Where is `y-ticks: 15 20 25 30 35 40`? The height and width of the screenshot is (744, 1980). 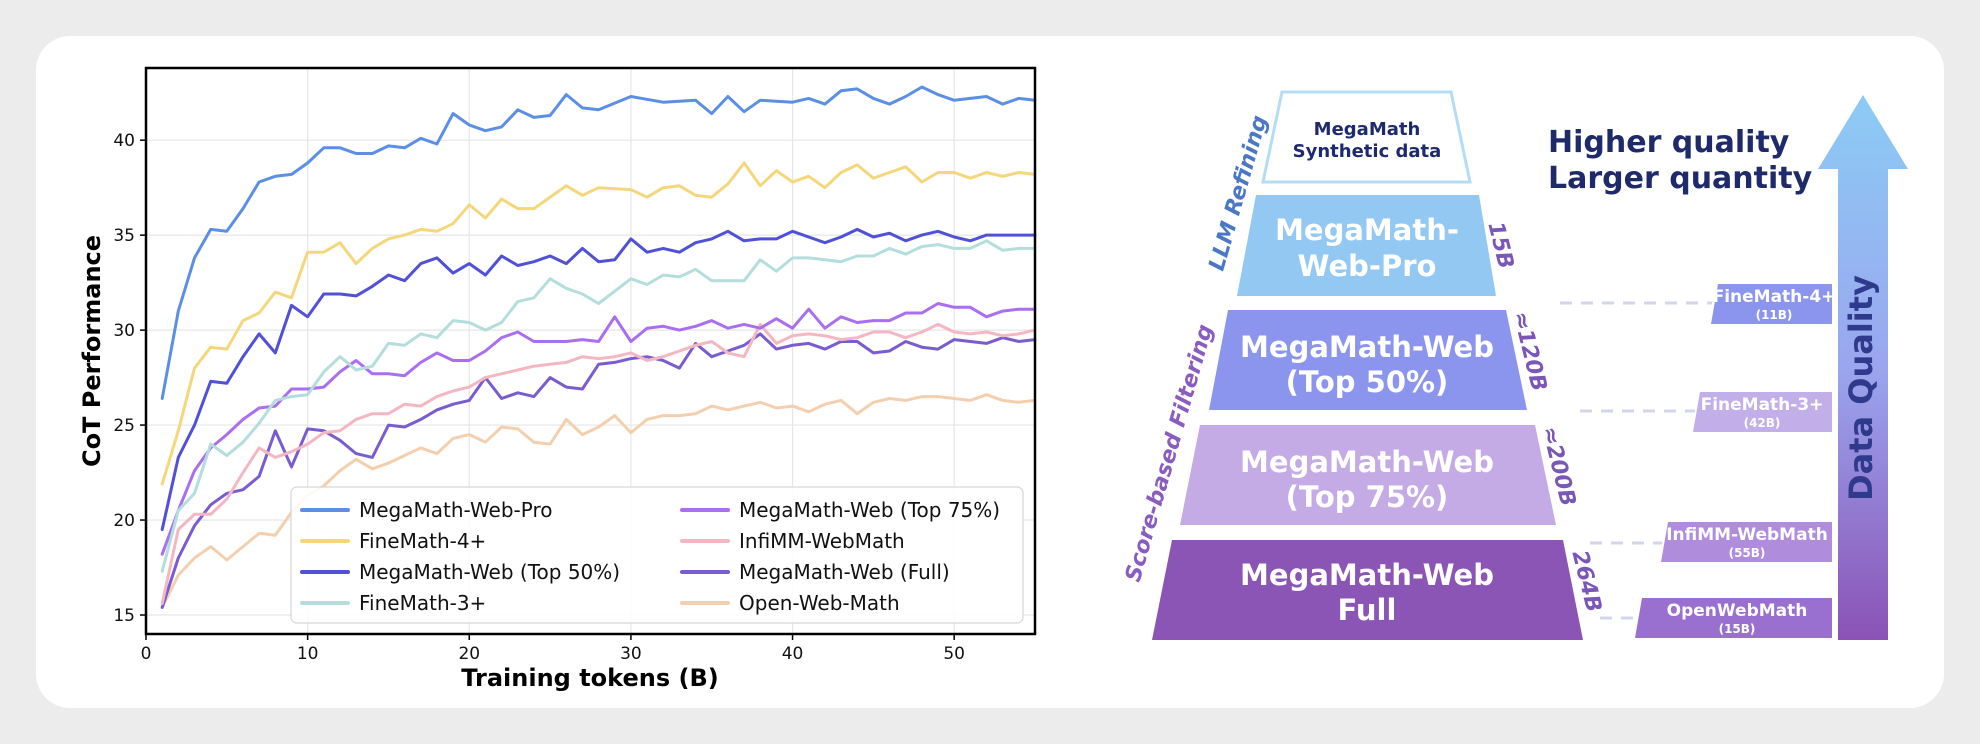 y-ticks: 15 20 25 30 35 40 is located at coordinates (129, 378).